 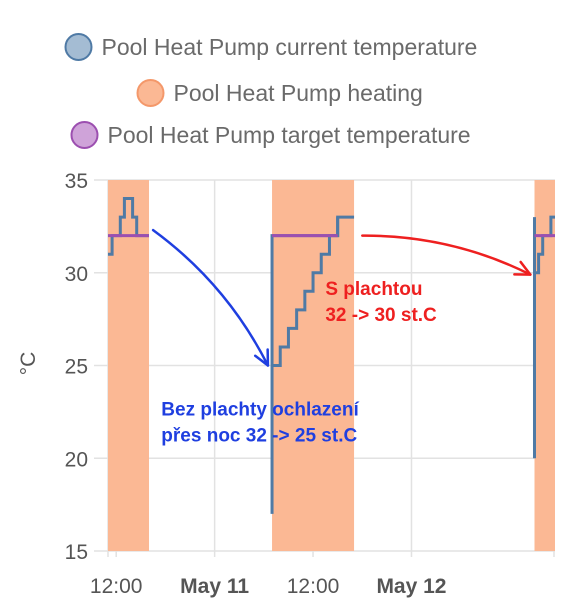 I want to click on annotation-text: přes noc 32 -> 25 st.C, so click(x=259, y=436).